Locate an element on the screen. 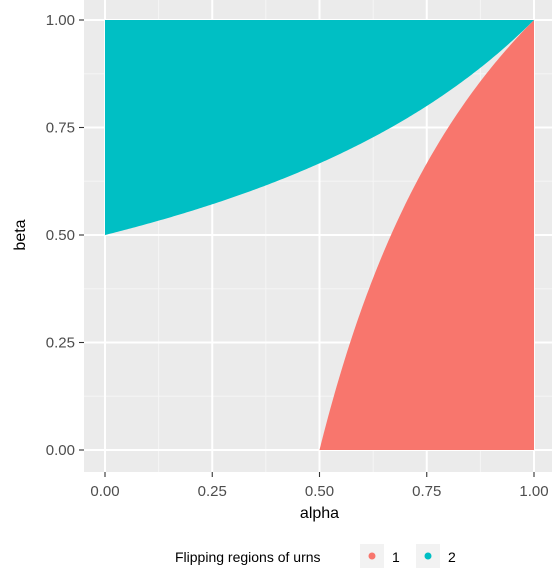  y-tick-label: 0.00 is located at coordinates (60, 450).